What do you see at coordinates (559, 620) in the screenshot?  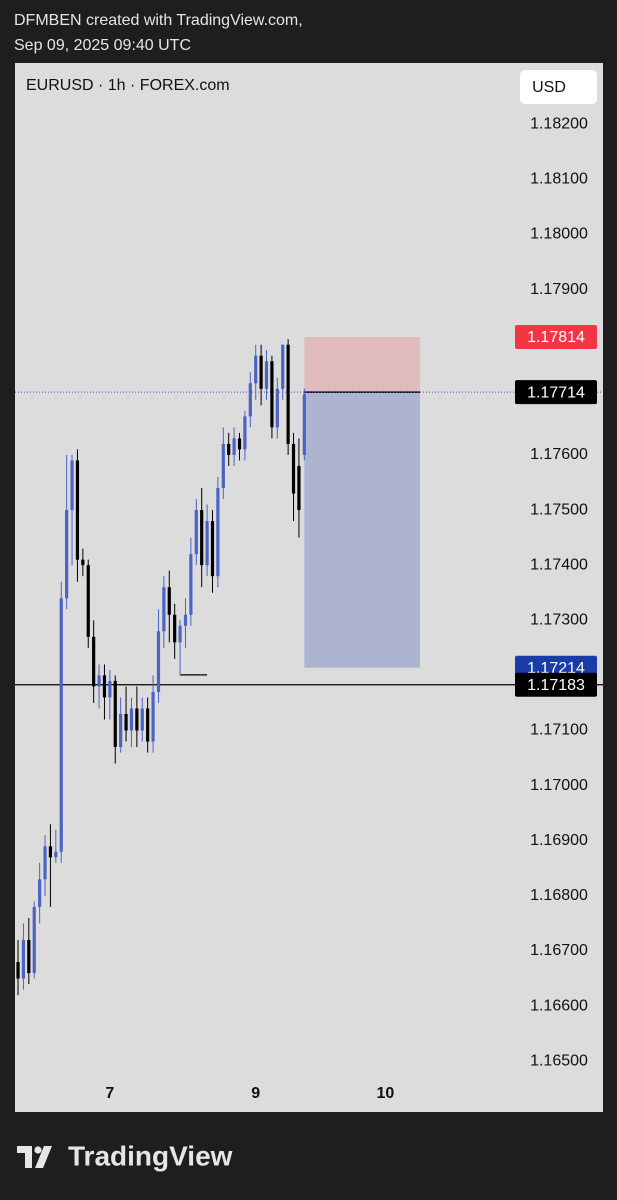 I see `y-tick-label: 1.17300` at bounding box center [559, 620].